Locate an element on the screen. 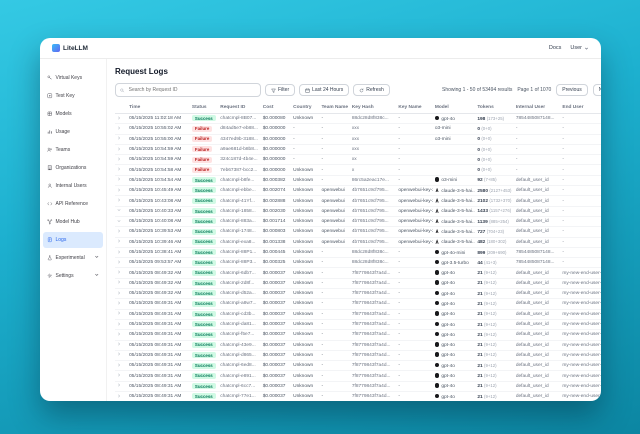  country-cell: Unknown is located at coordinates (305, 253).